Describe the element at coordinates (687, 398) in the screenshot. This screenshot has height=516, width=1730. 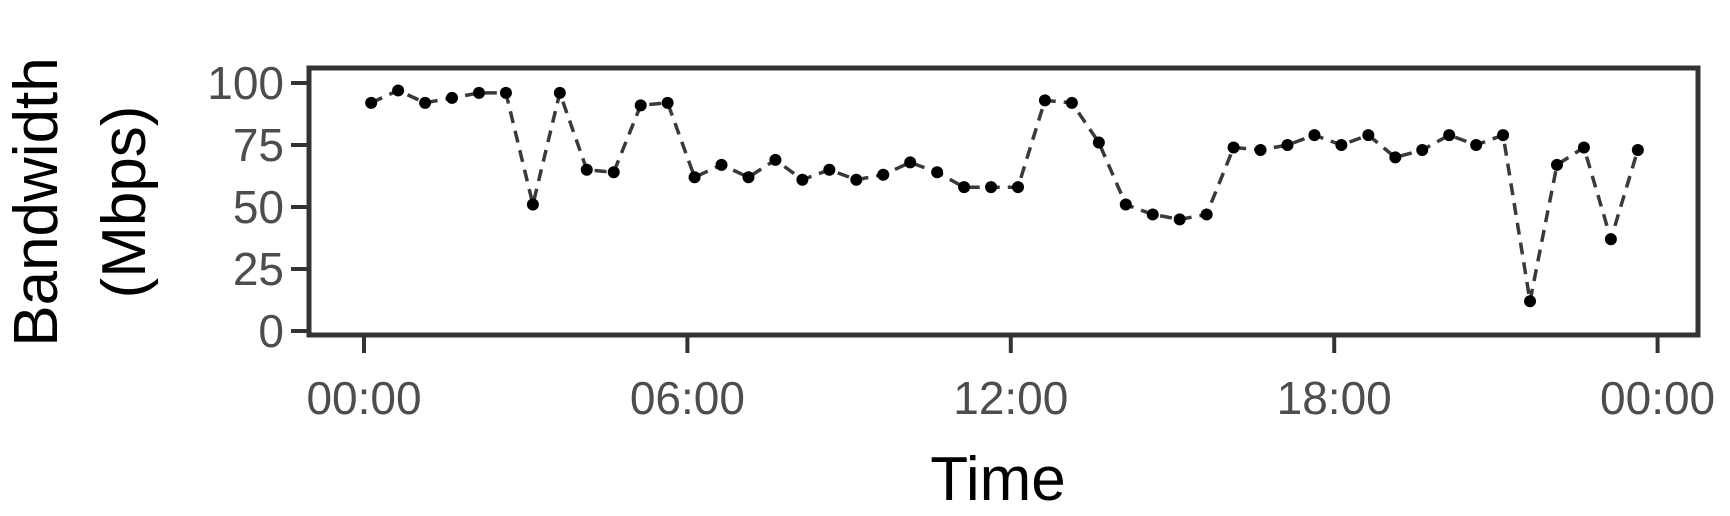
I see `x-tick-label-1: 06:00` at that location.